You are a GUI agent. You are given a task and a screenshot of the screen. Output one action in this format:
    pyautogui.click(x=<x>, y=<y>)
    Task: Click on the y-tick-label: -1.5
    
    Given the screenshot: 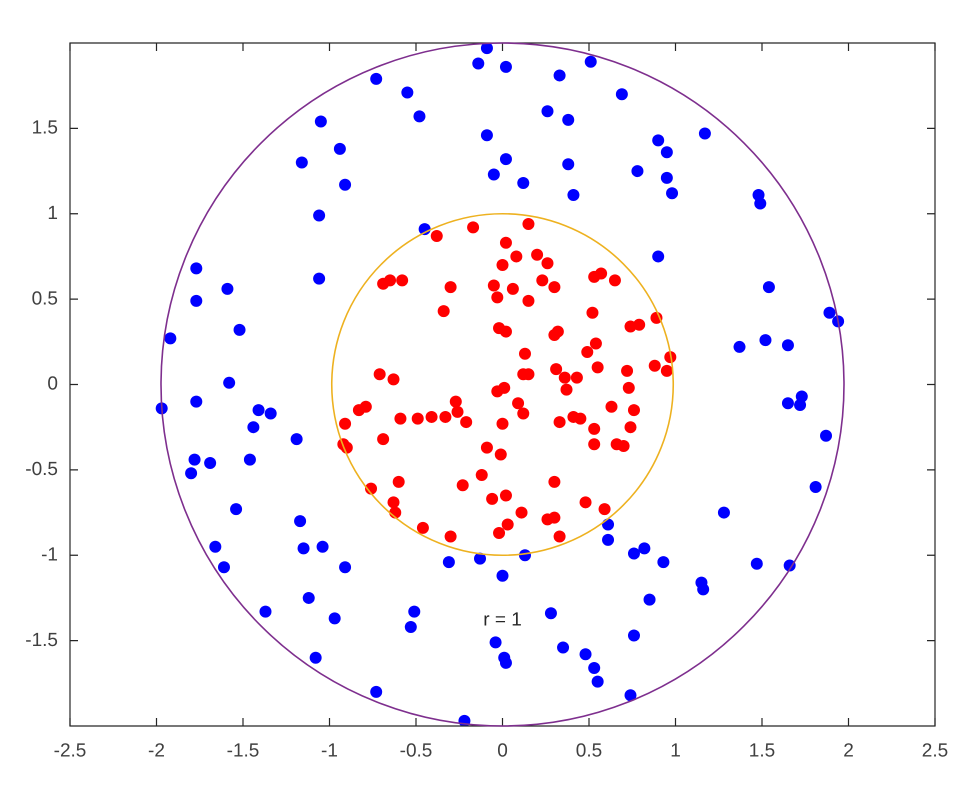 What is the action you would take?
    pyautogui.click(x=41, y=640)
    